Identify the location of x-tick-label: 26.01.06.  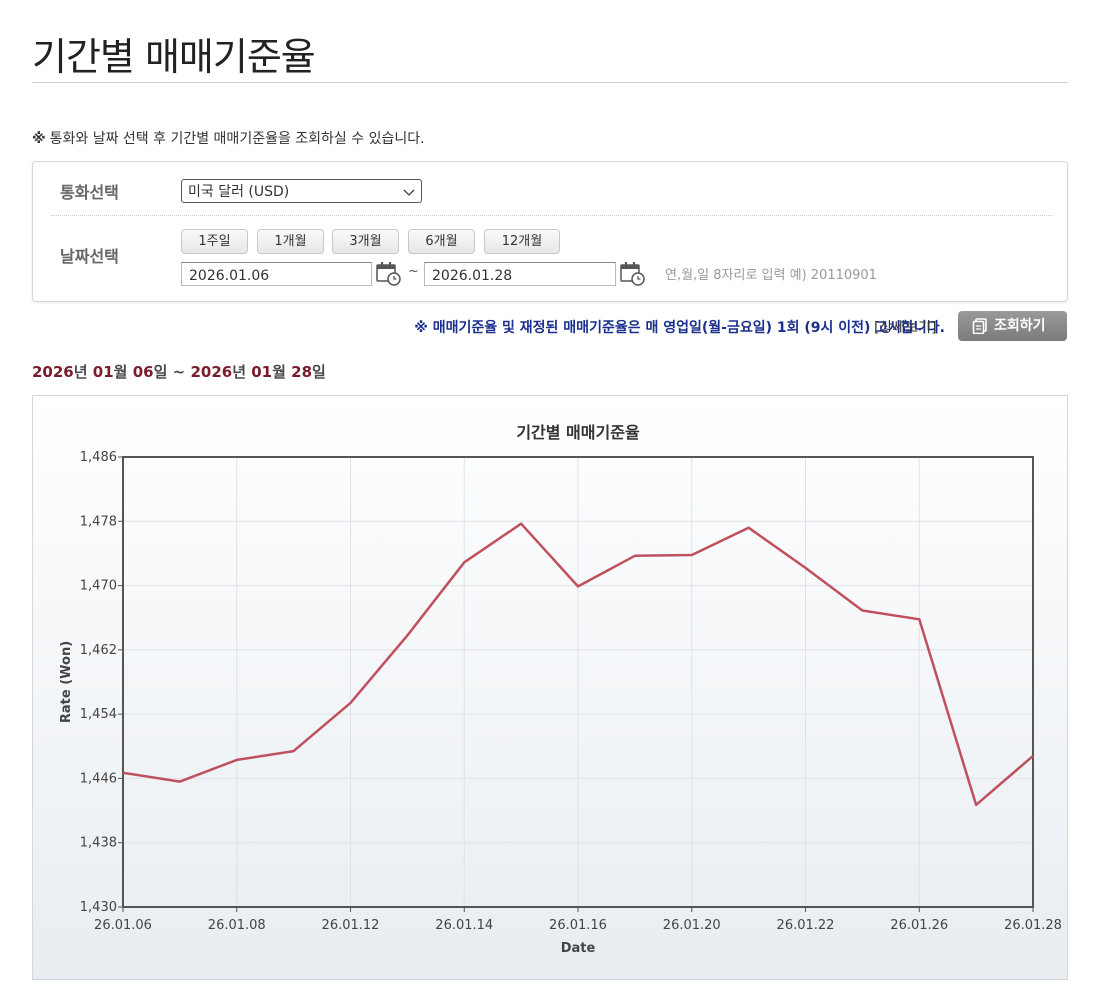
(123, 925).